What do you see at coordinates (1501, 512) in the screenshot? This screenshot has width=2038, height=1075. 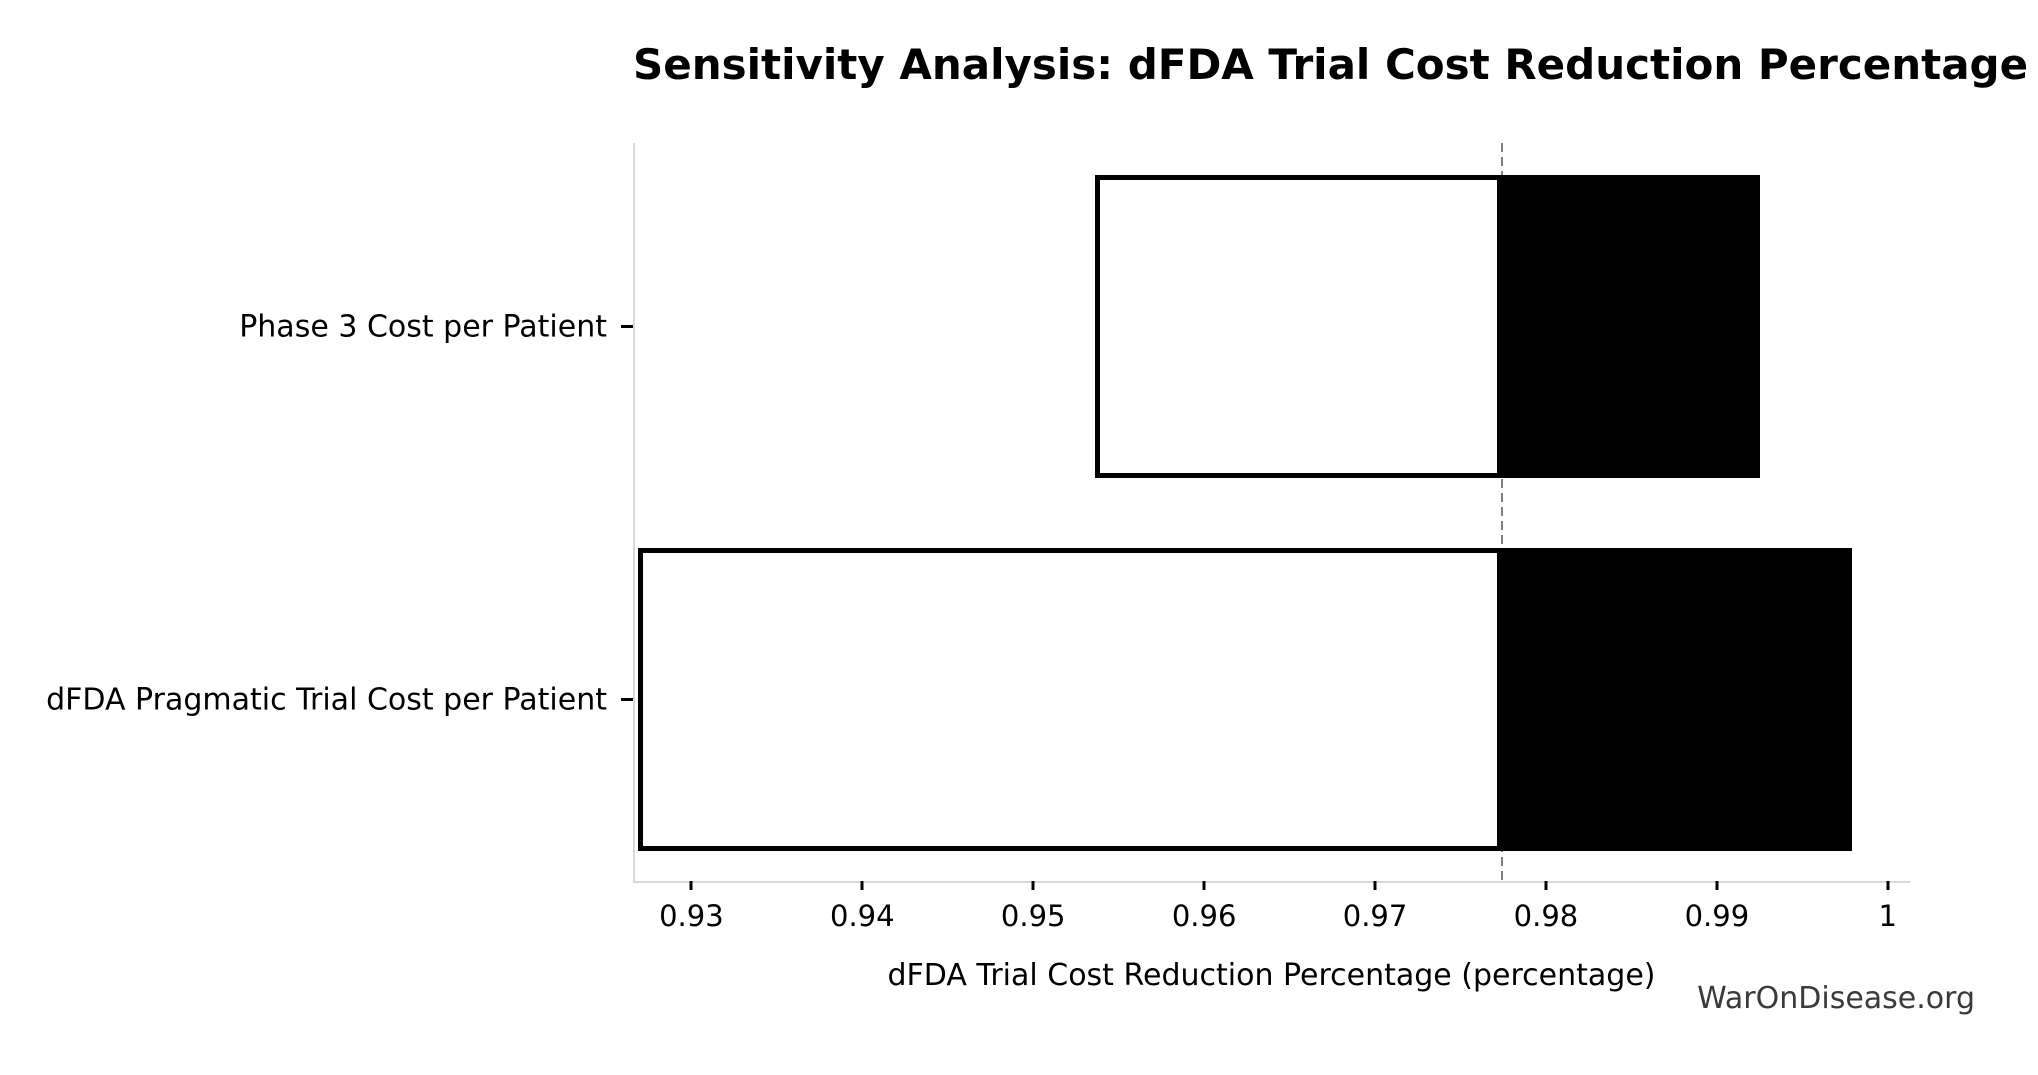 I see `baseline-dashed-line` at bounding box center [1501, 512].